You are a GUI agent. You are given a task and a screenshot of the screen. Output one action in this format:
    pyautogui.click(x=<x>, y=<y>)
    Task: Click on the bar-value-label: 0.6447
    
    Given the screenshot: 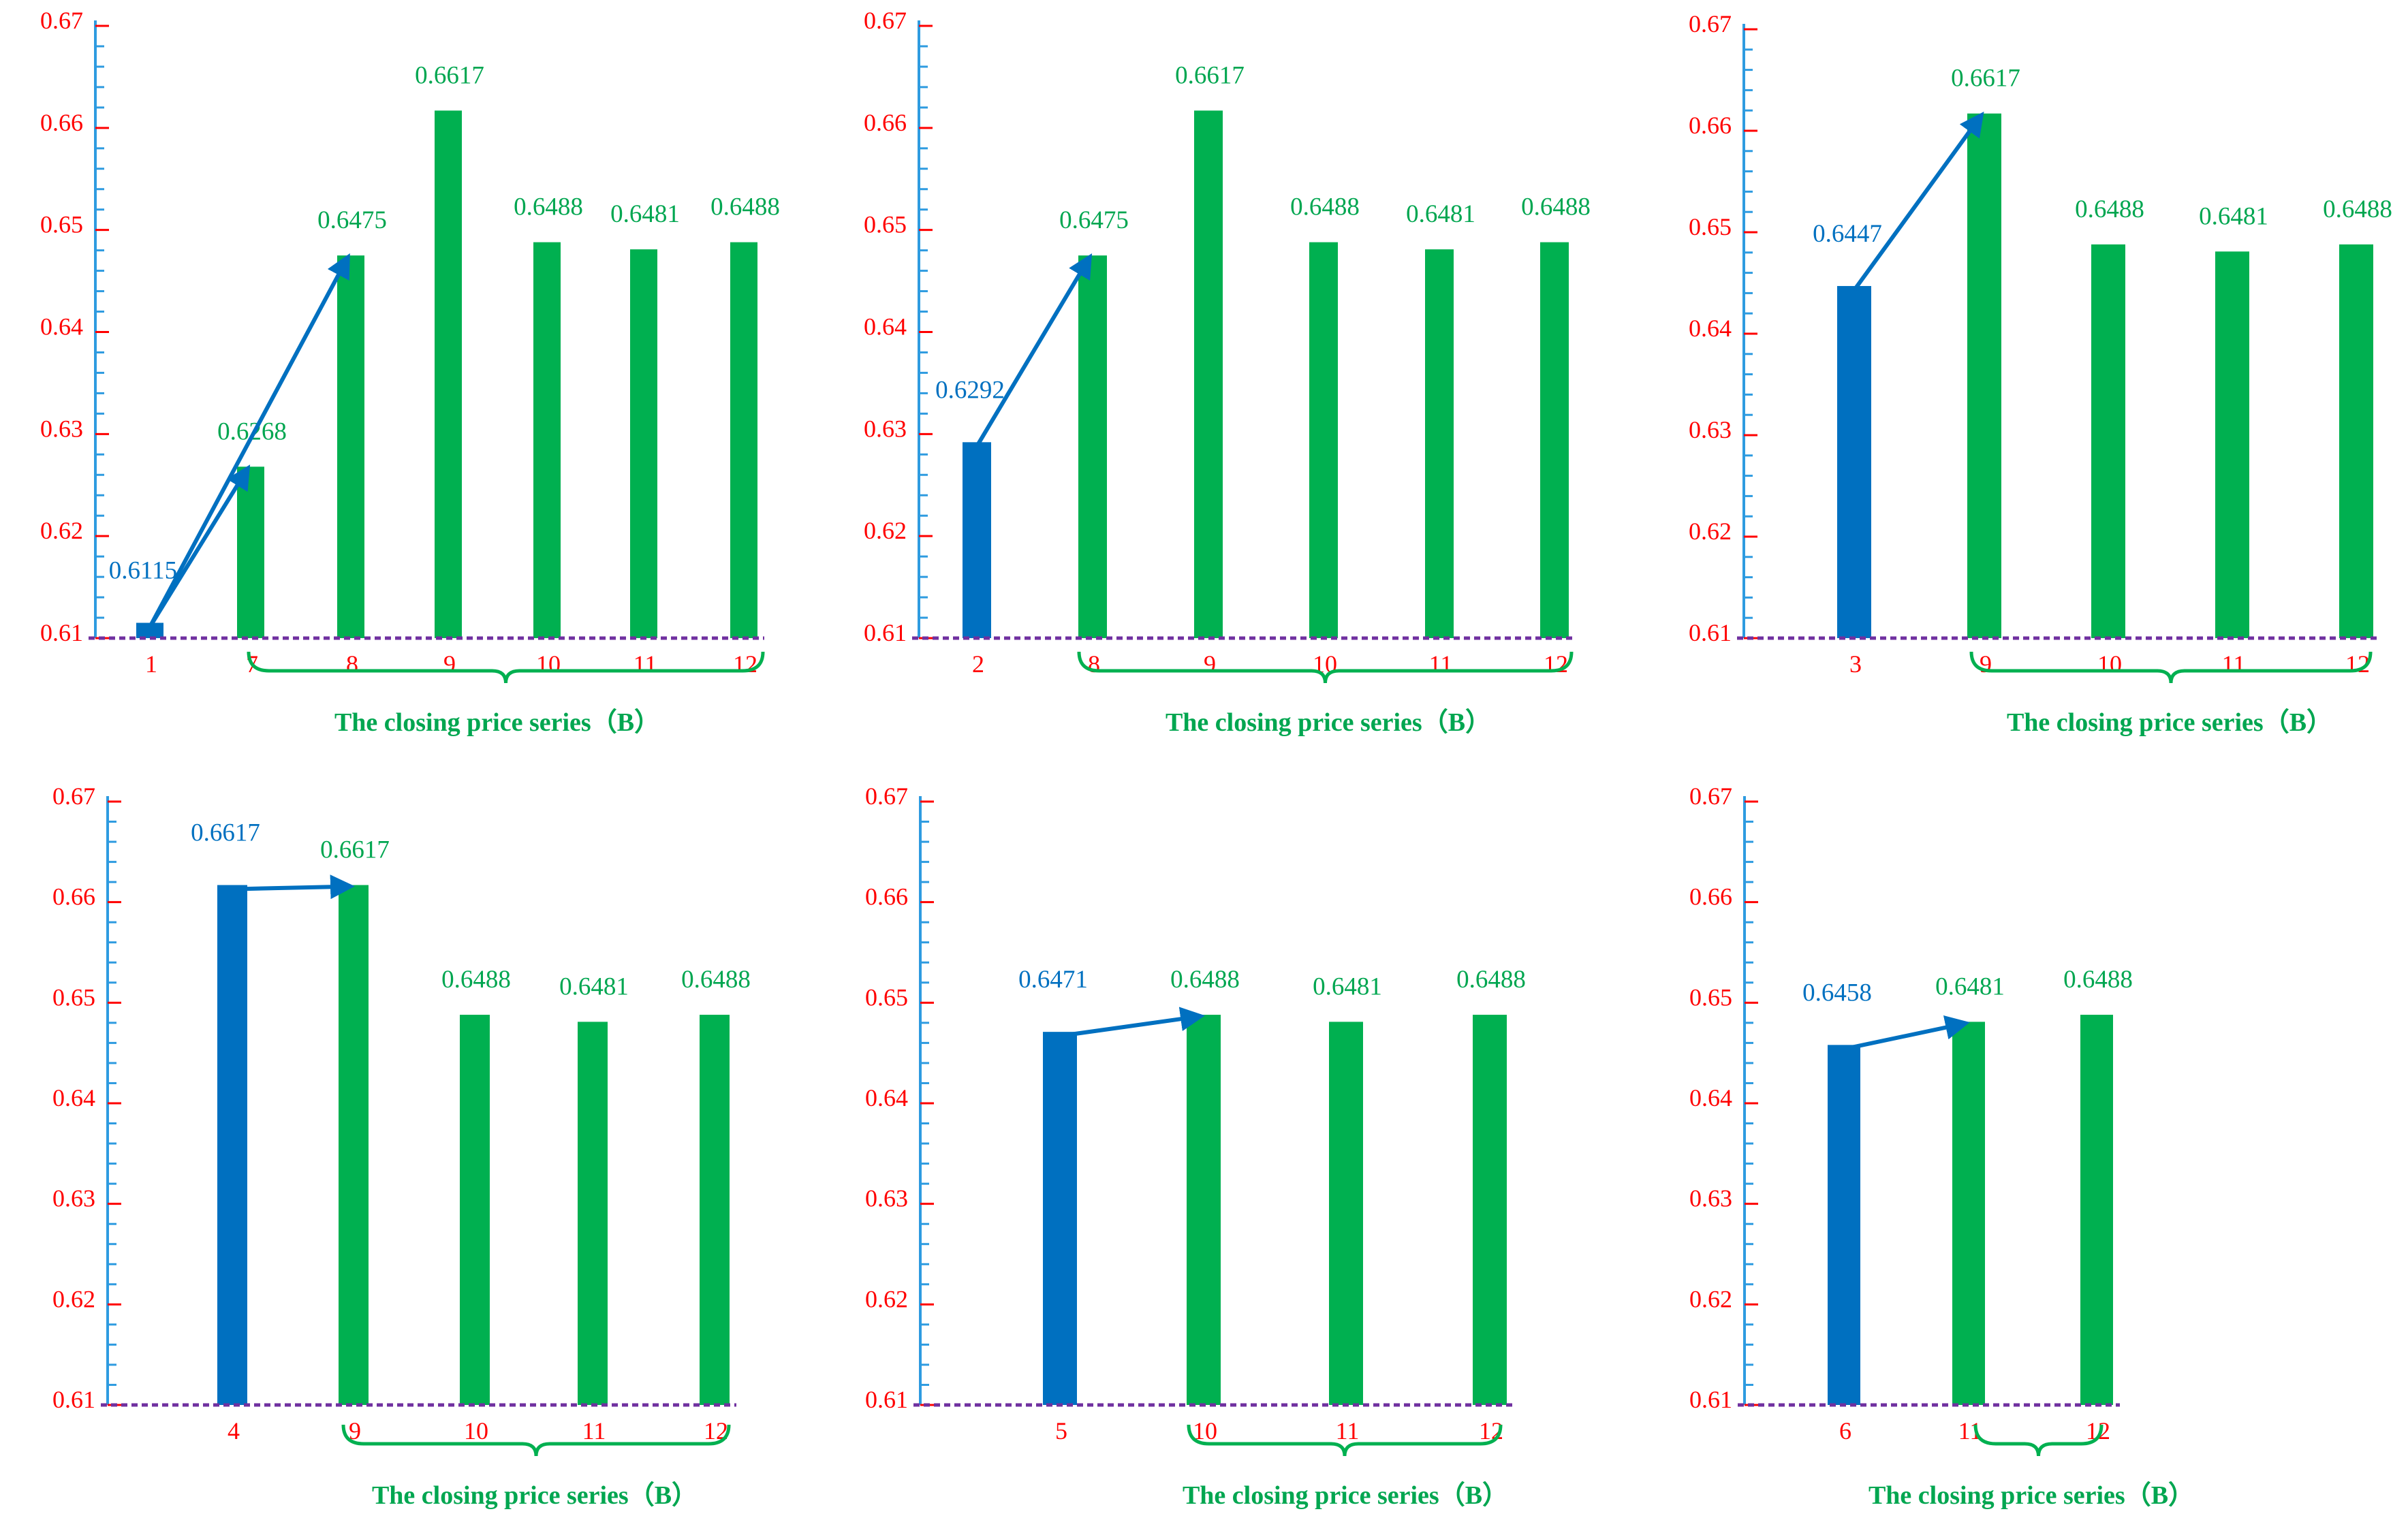 What is the action you would take?
    pyautogui.click(x=1848, y=234)
    